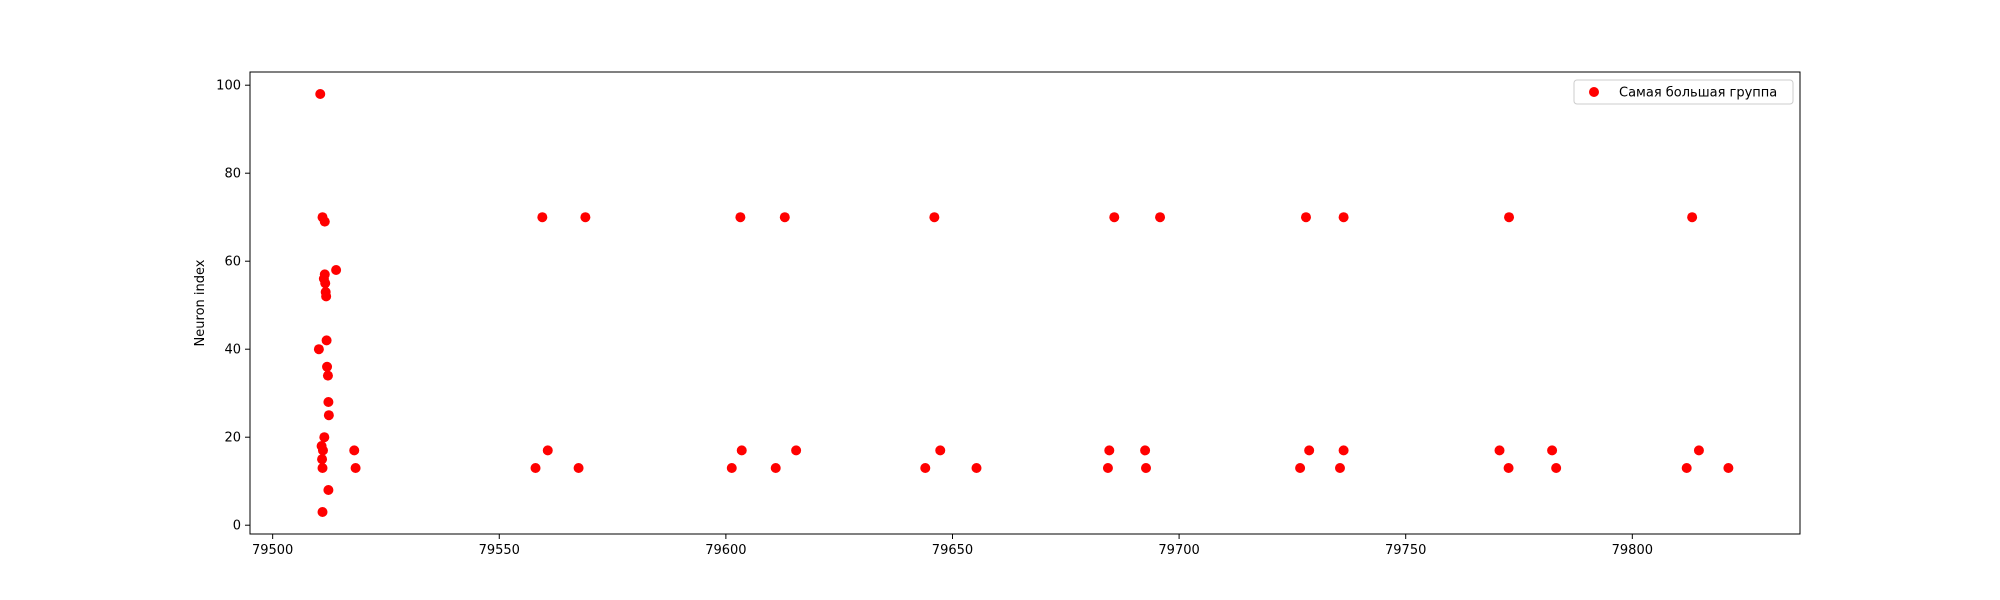 This screenshot has width=2000, height=600. What do you see at coordinates (725, 550) in the screenshot?
I see `x-tick-label: 79600` at bounding box center [725, 550].